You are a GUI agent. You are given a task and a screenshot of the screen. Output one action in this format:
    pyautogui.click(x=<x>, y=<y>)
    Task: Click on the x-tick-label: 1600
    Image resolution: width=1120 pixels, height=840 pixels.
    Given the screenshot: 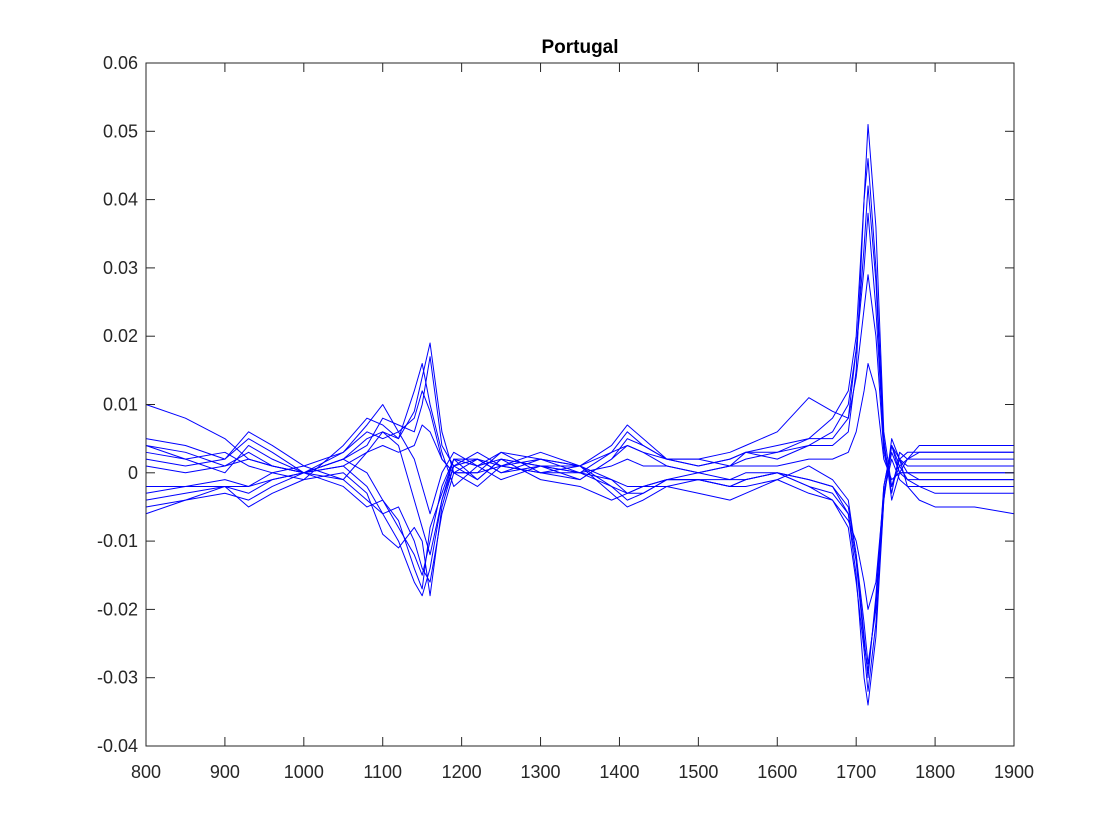 What is the action you would take?
    pyautogui.click(x=777, y=772)
    